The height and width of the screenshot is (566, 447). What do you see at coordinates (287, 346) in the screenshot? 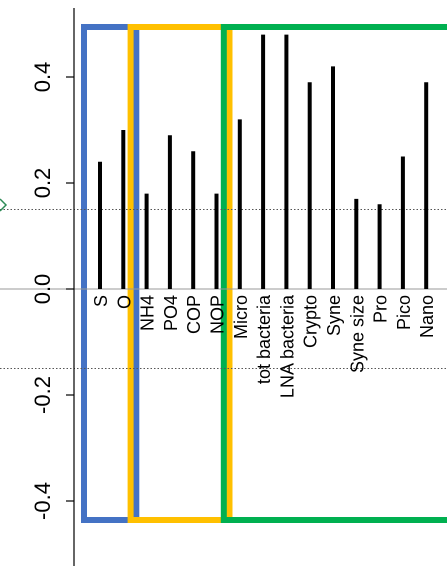
I see `category-label: LNA bacteria` at bounding box center [287, 346].